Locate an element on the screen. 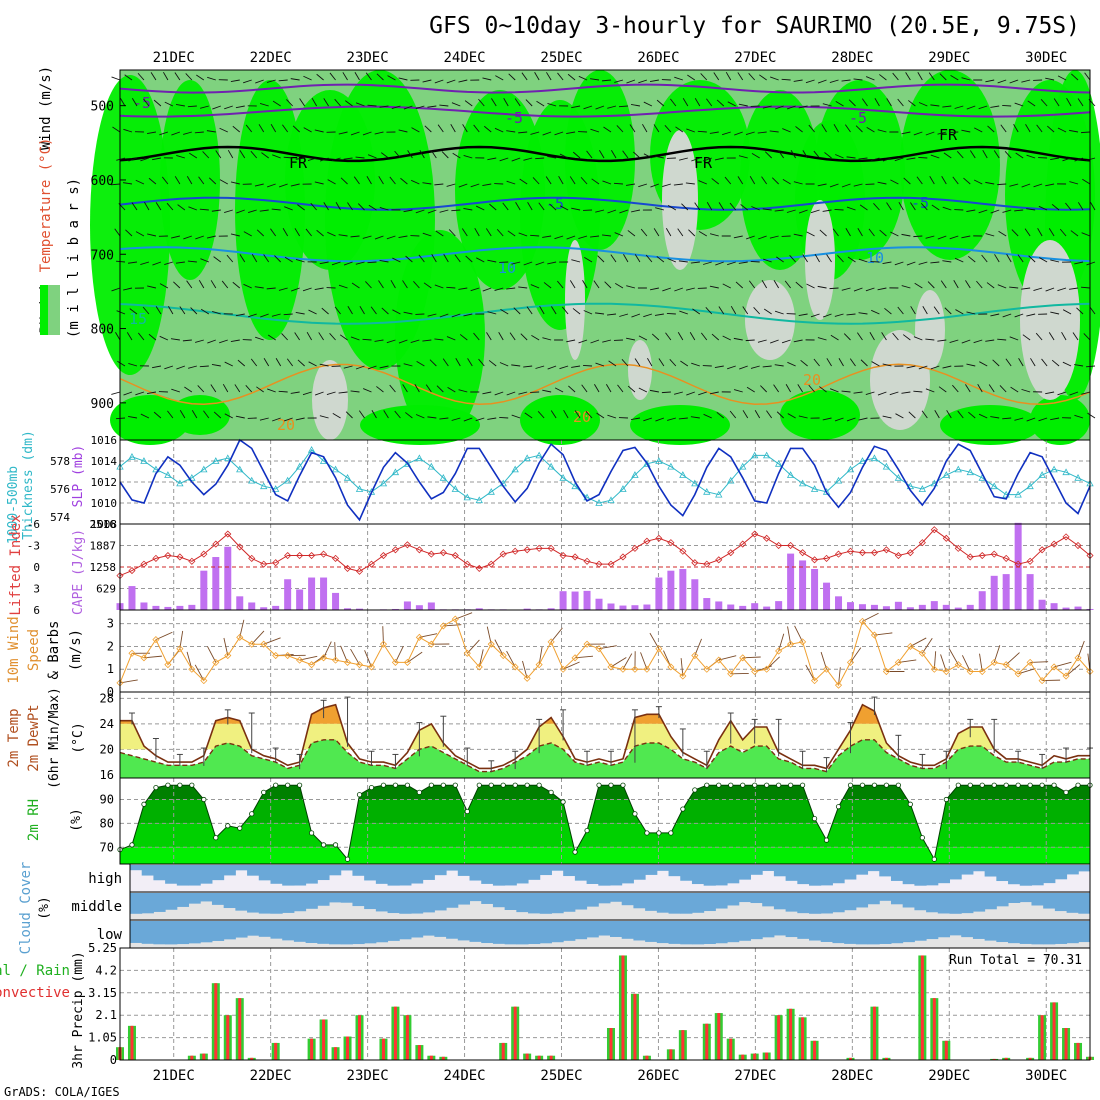  precip-tick-label: 5.25 is located at coordinates (102, 948).